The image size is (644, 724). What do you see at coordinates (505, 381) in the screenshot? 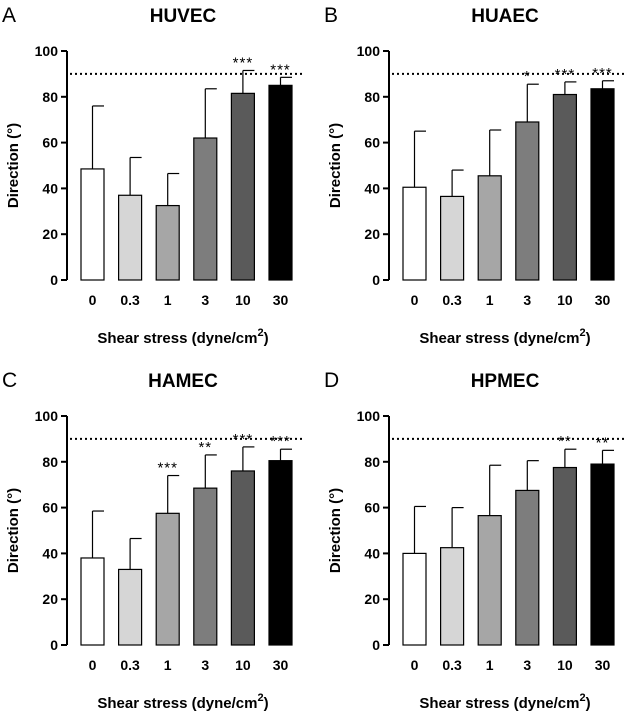
I see `chart-title: HPMEC` at bounding box center [505, 381].